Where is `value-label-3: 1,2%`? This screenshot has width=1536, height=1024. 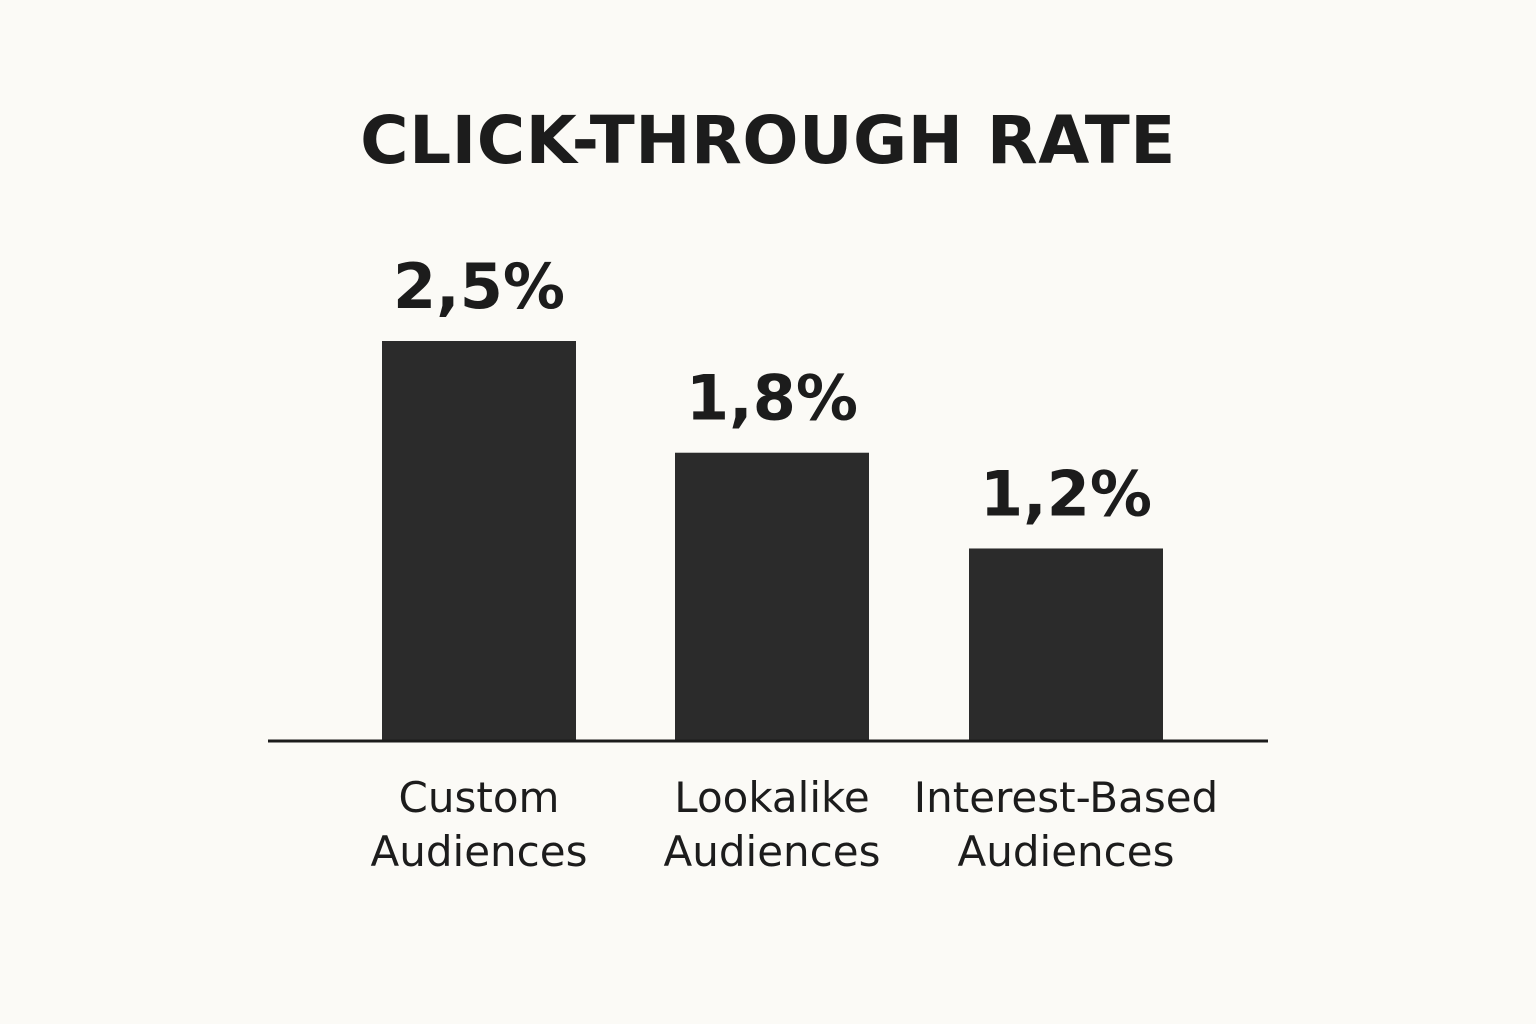
value-label-3: 1,2% is located at coordinates (1066, 493).